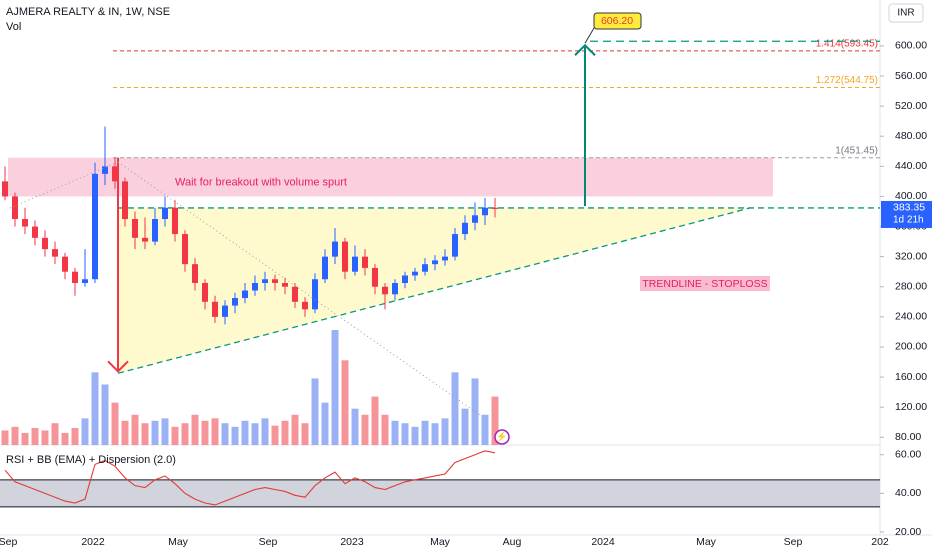  I want to click on breakout-zone, so click(390, 177).